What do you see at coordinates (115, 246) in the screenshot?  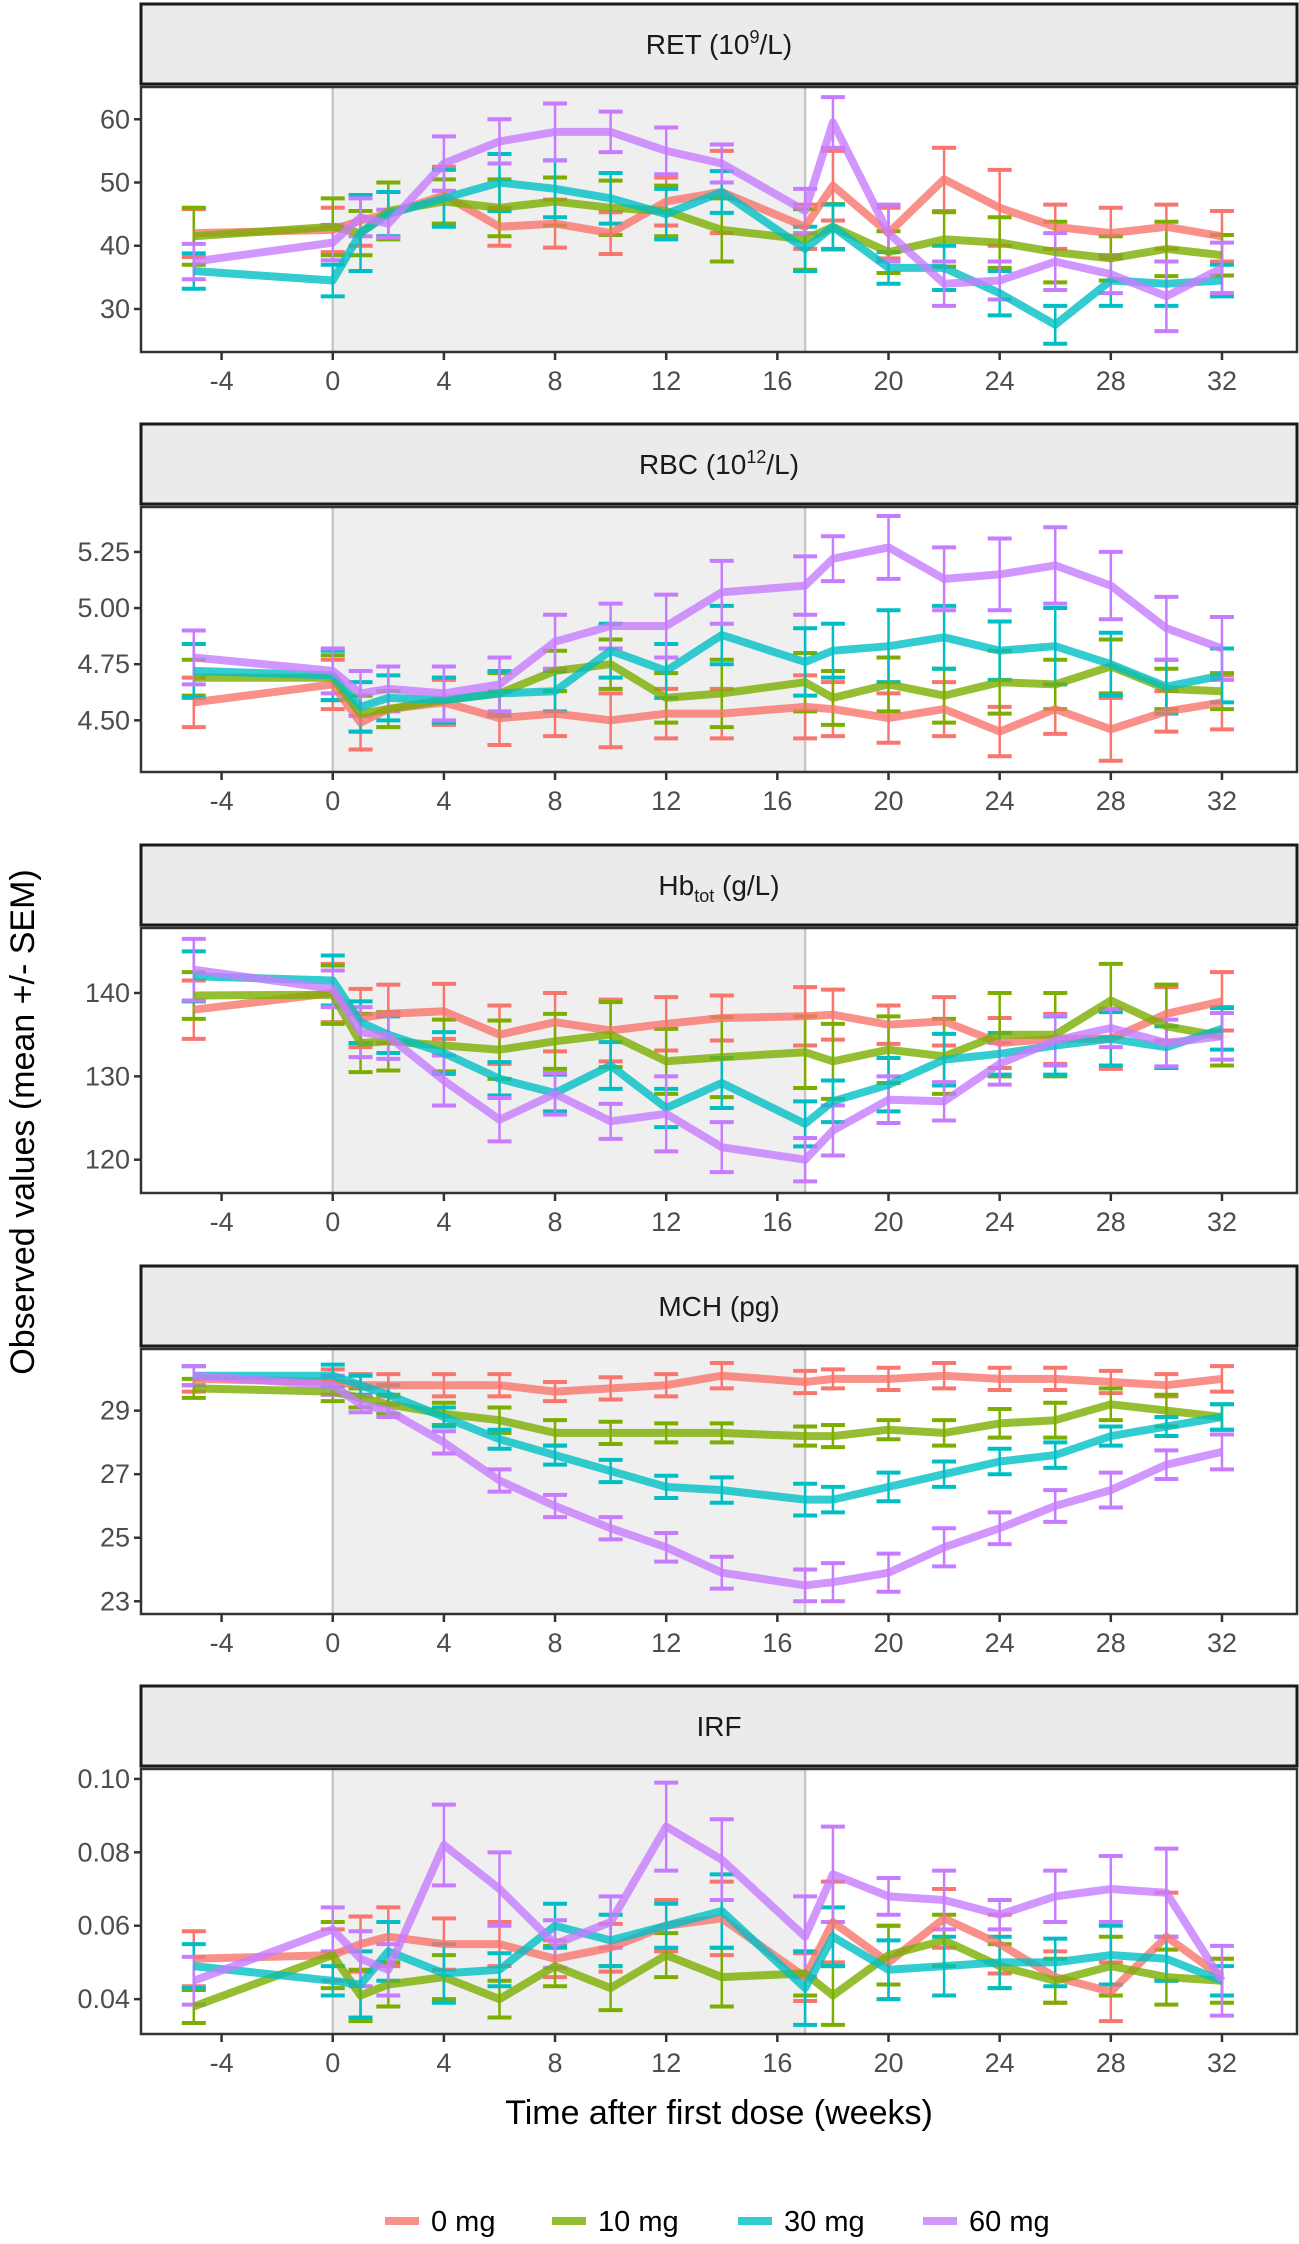 I see `y-tick-label: 40` at bounding box center [115, 246].